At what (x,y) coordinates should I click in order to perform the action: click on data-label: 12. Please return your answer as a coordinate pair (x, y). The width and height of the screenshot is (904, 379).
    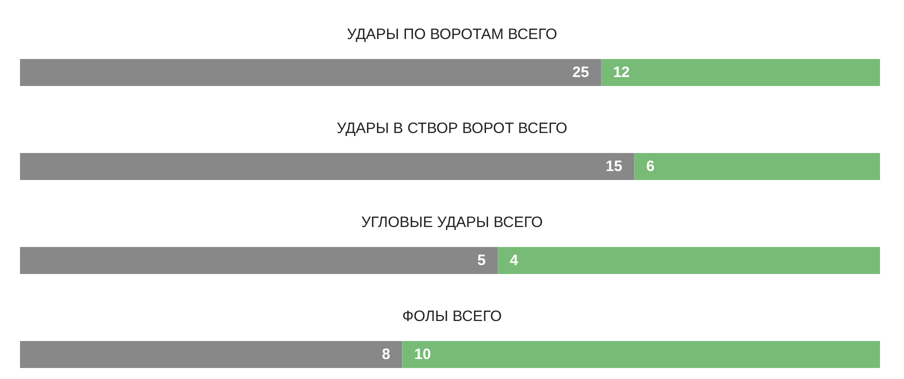
    Looking at the image, I should click on (621, 72).